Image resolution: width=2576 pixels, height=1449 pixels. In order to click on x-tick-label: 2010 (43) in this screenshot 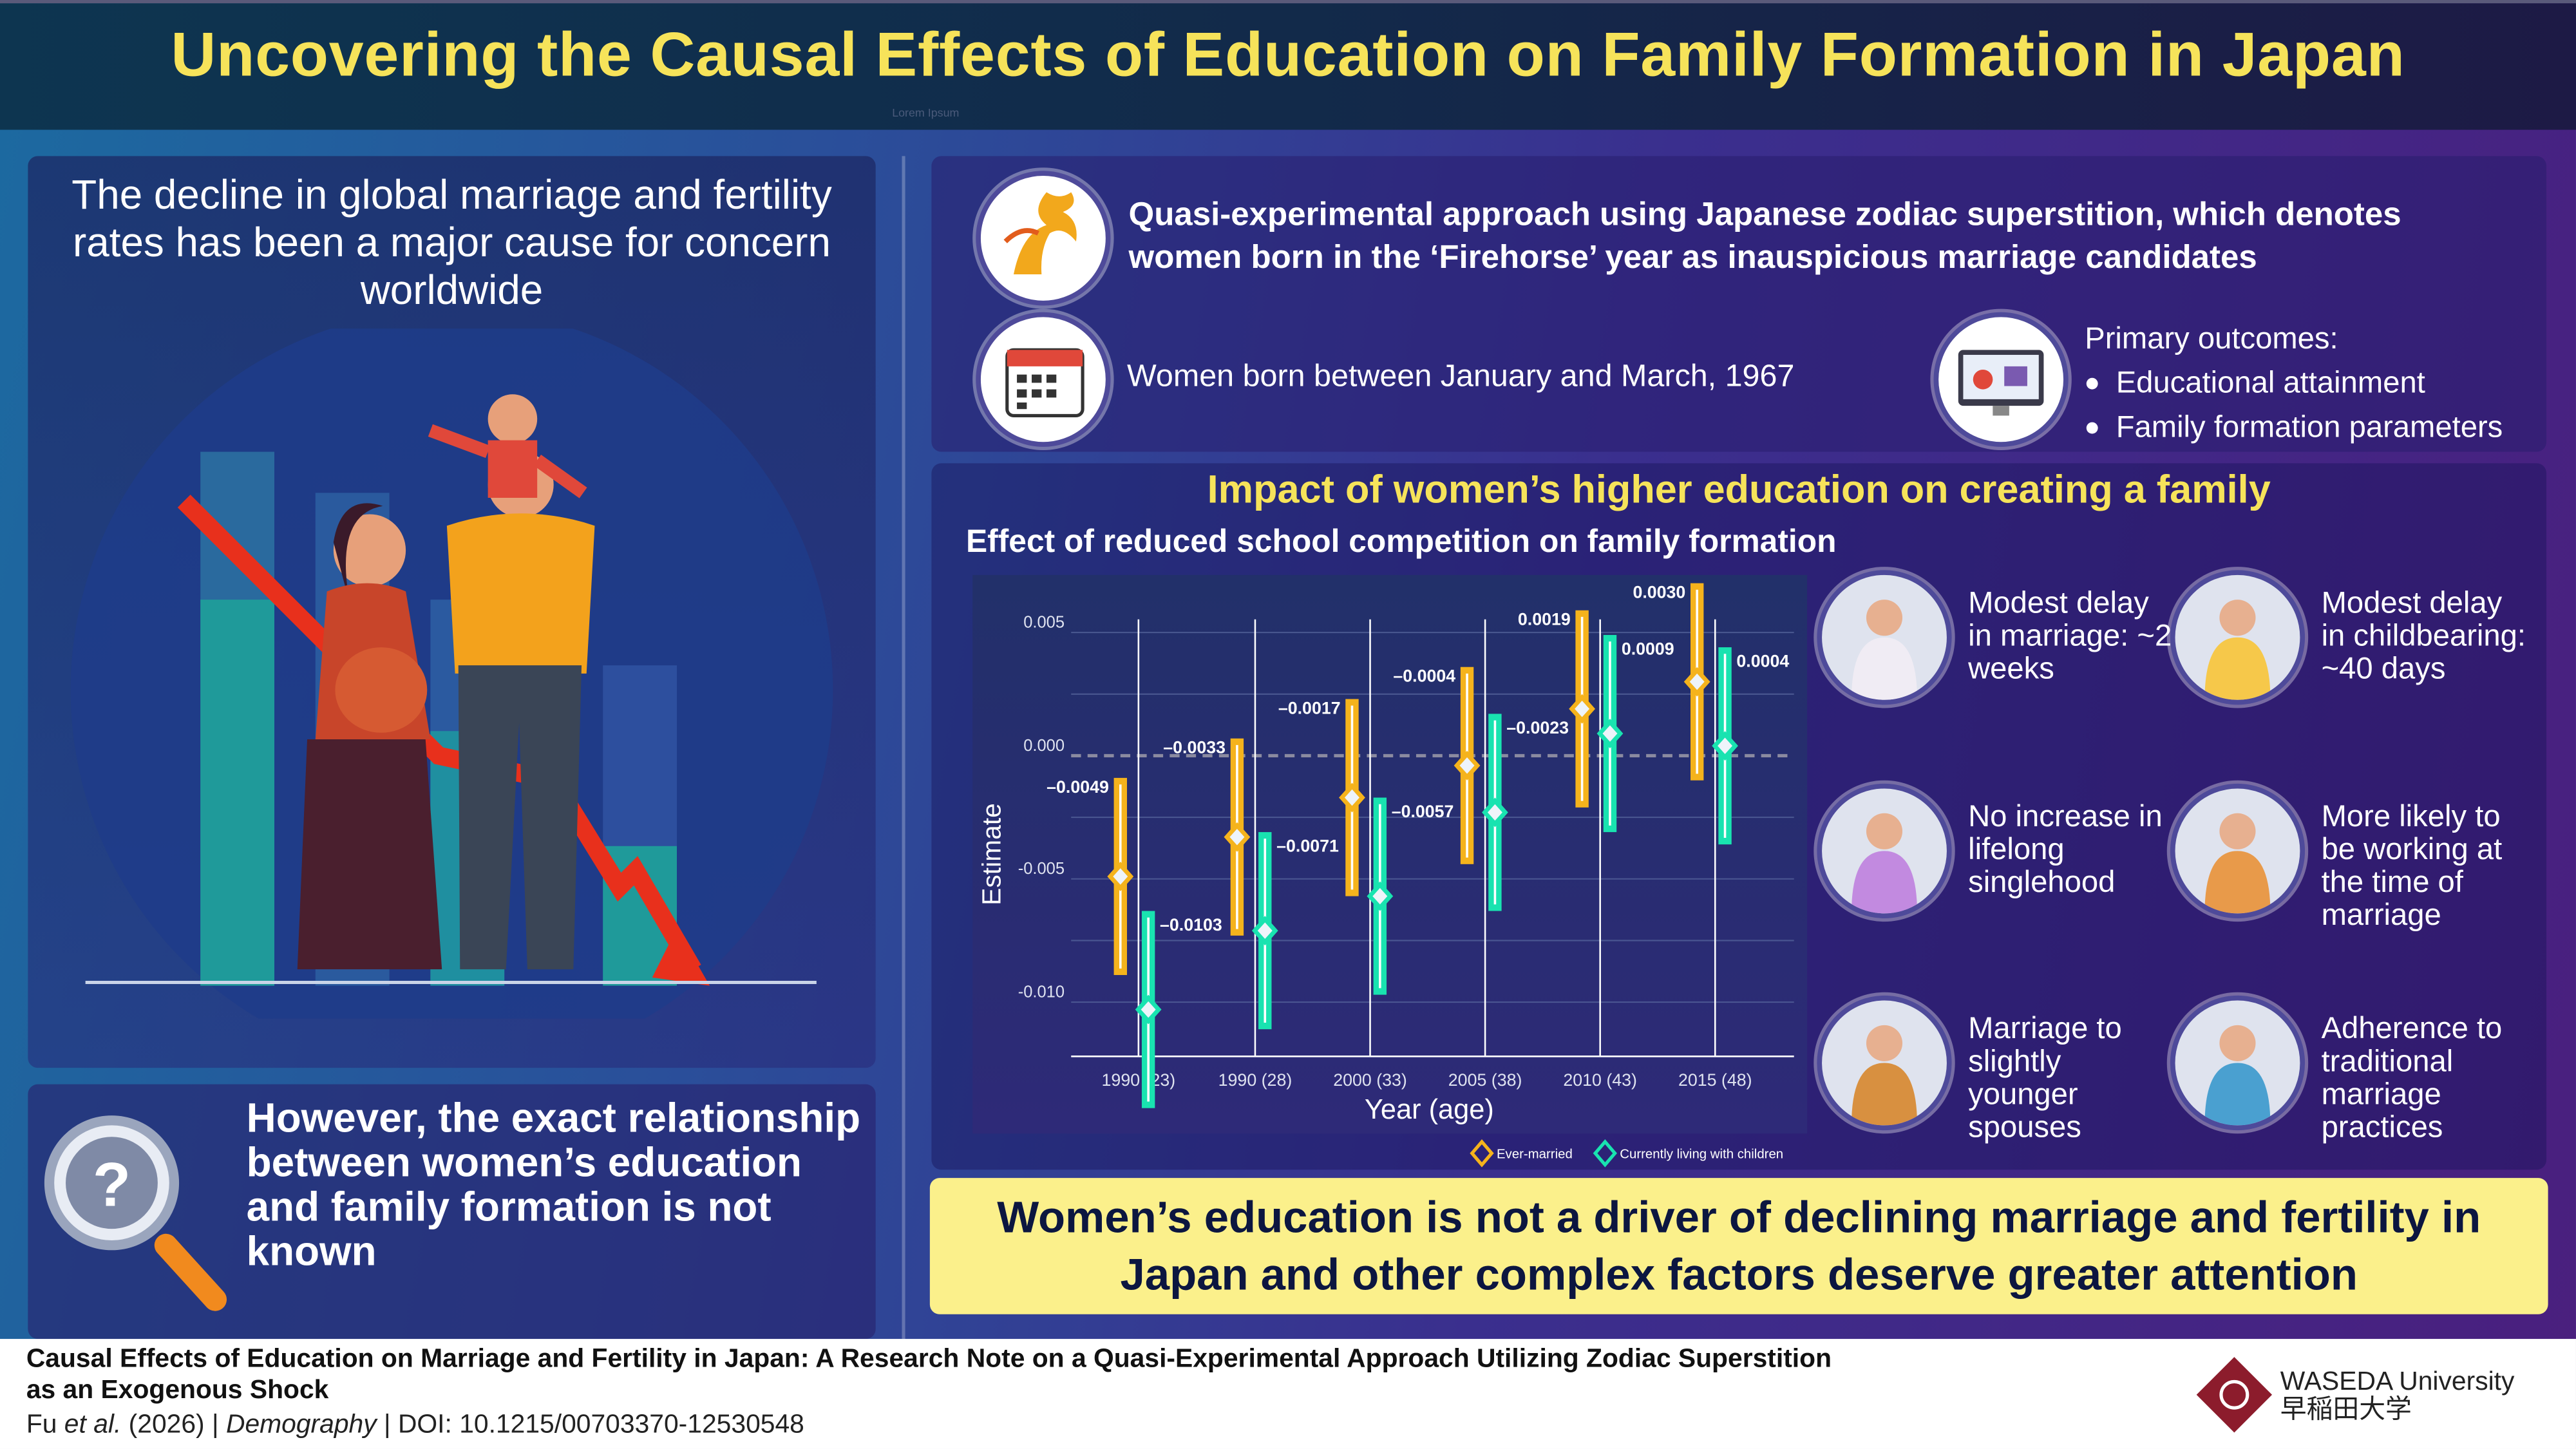, I will do `click(1600, 1080)`.